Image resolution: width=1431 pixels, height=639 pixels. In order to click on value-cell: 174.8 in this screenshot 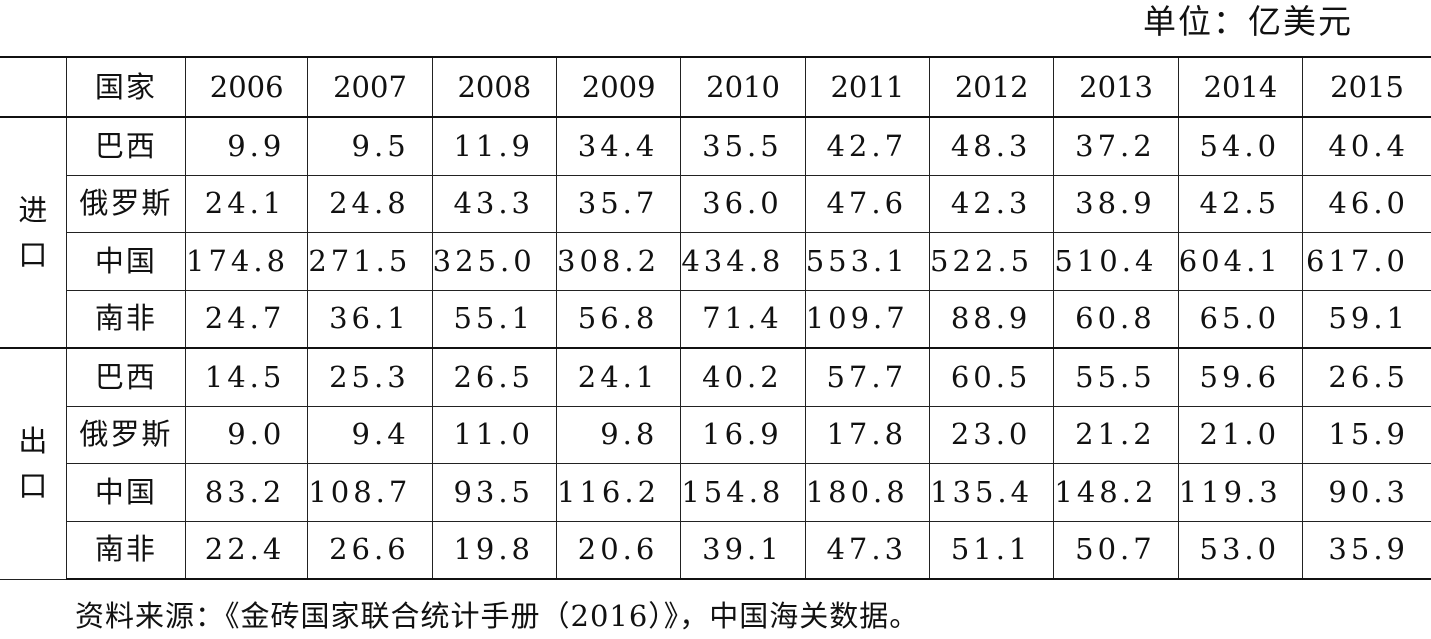, I will do `click(246, 261)`.